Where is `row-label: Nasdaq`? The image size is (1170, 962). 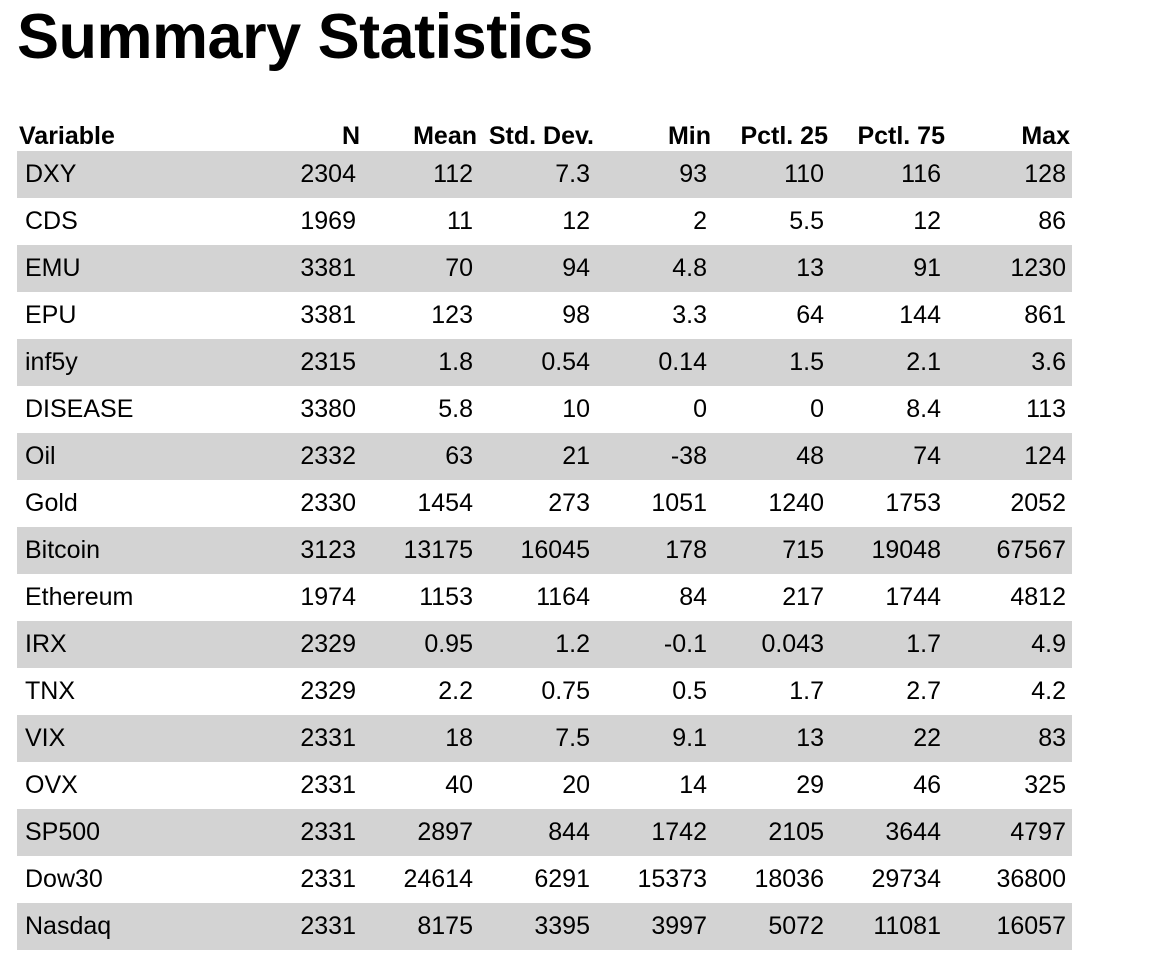 row-label: Nasdaq is located at coordinates (131, 926).